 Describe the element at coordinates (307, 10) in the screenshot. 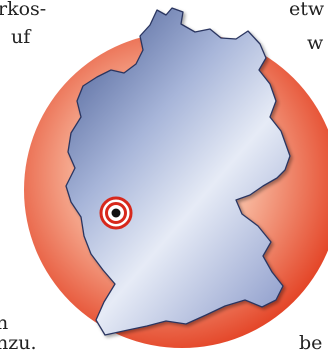

I see `text-fragment-top-right-1: etw` at that location.